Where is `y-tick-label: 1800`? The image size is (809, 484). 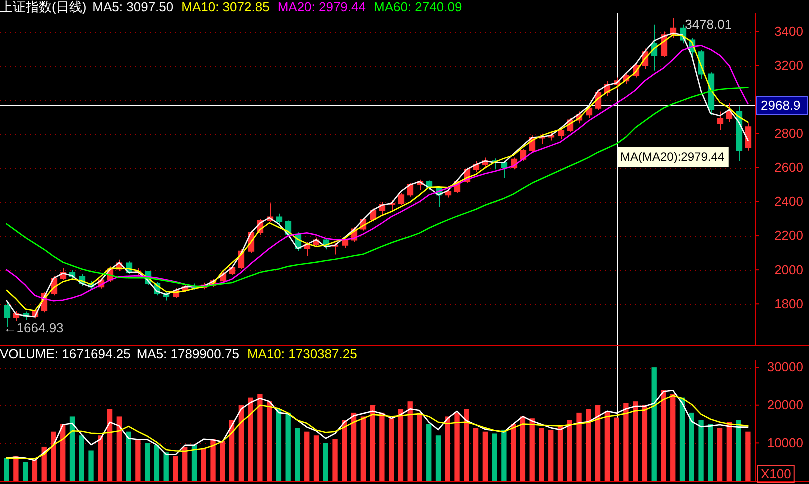
y-tick-label: 1800 is located at coordinates (789, 304).